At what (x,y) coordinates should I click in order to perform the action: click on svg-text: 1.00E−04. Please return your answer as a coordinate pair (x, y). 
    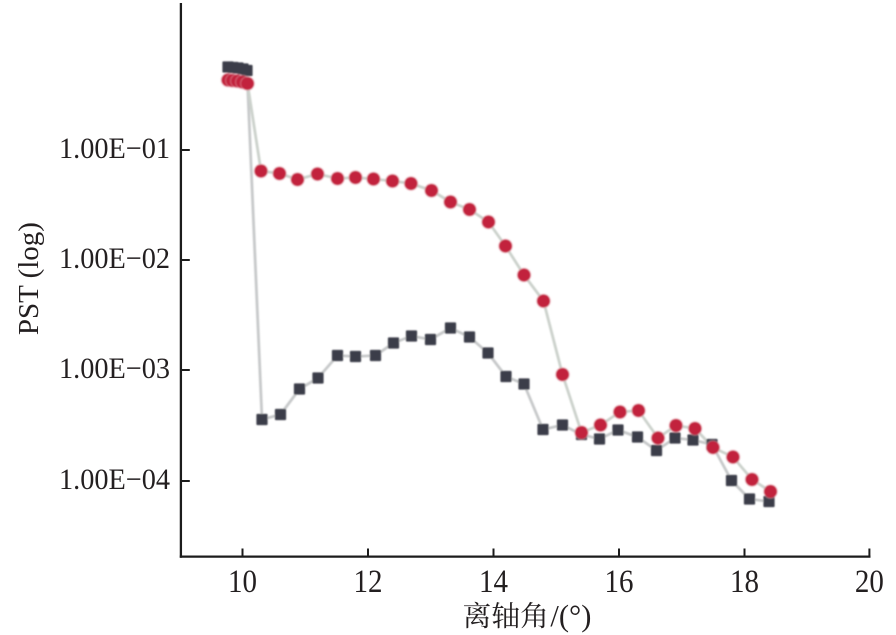
    Looking at the image, I should click on (114, 479).